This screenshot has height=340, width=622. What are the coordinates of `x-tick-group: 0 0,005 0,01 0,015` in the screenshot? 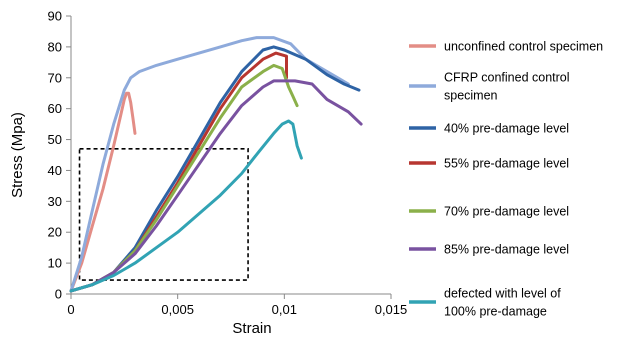 It's located at (237, 305).